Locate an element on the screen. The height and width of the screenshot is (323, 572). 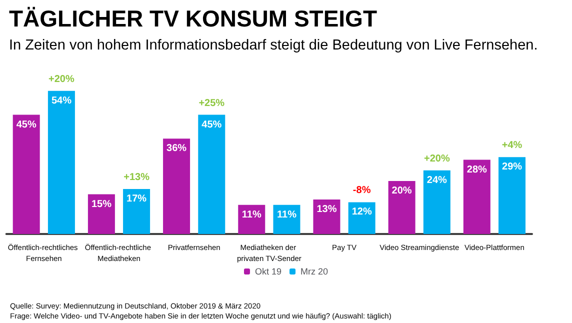
data-label: 54% is located at coordinates (61, 100).